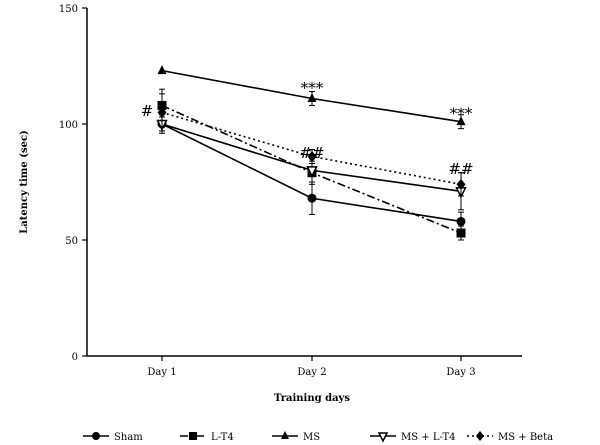 The image size is (600, 445). What do you see at coordinates (207, 437) in the screenshot?
I see `legend-item: L-T4` at bounding box center [207, 437].